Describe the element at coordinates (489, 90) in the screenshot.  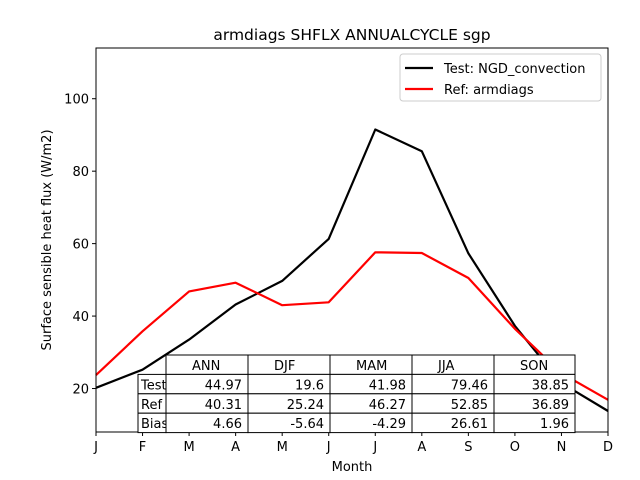
I see `legend-label: Ref: armdiags` at that location.